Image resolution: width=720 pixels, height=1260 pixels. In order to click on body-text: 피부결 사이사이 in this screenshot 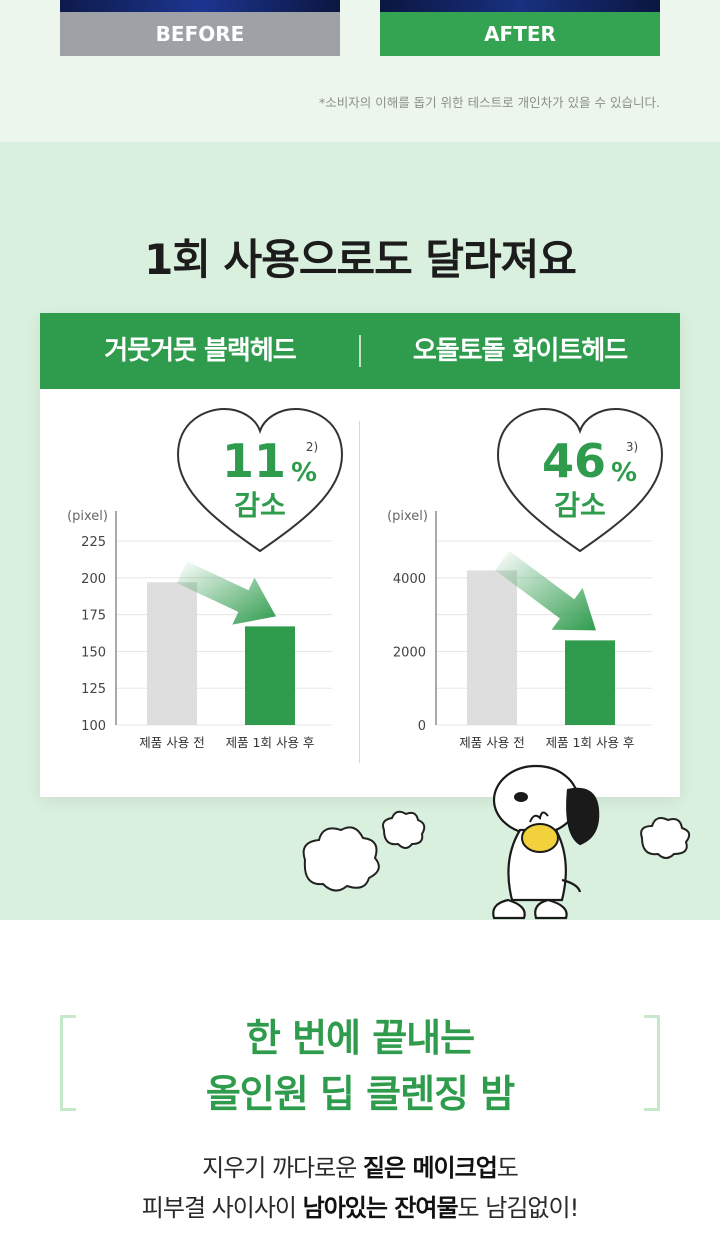, I will do `click(222, 1208)`.